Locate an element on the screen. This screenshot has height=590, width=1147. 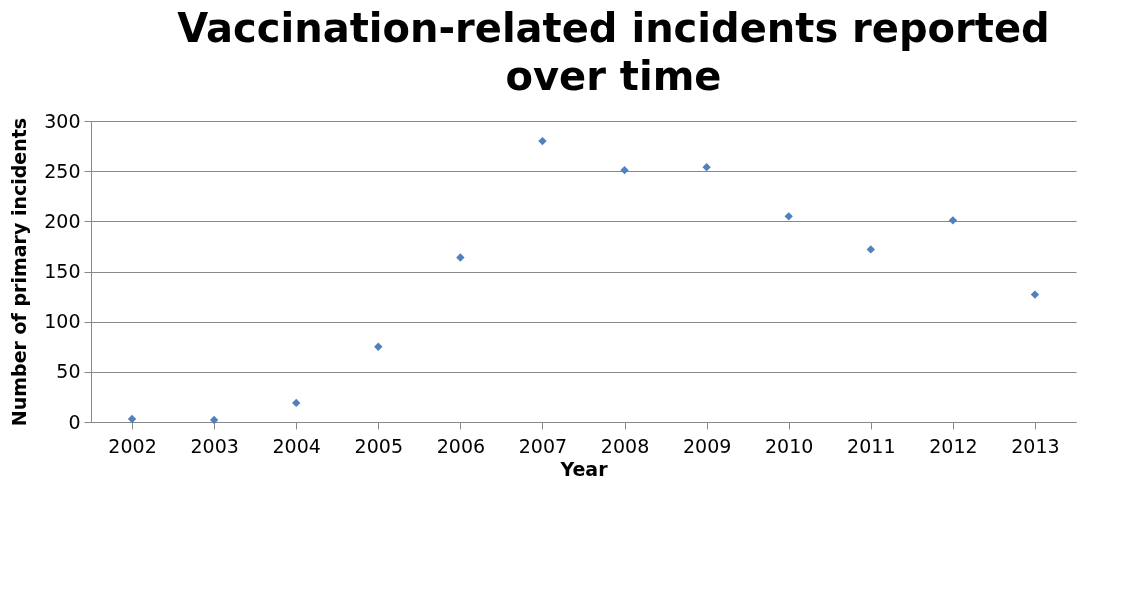
y-tick-label: 0 is located at coordinates (74, 421).